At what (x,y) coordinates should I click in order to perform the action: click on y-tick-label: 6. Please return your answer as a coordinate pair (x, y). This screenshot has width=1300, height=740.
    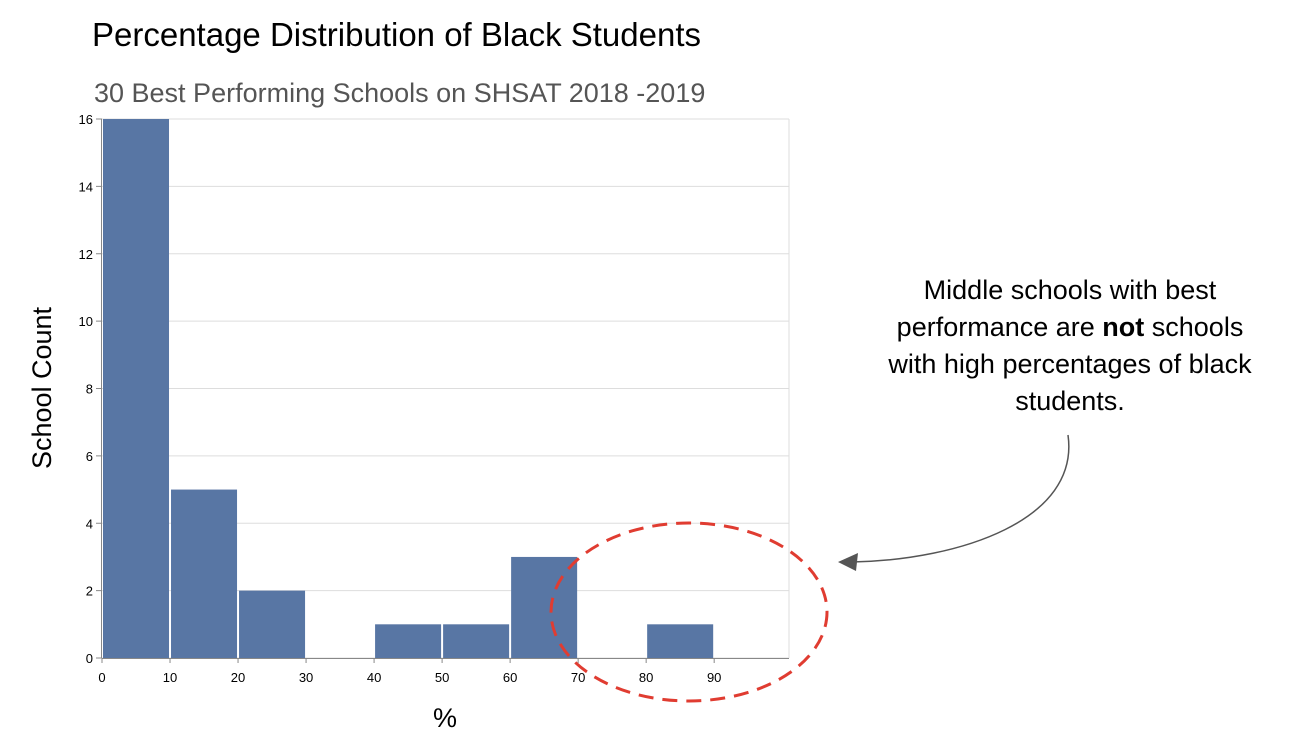
    Looking at the image, I should click on (89, 456).